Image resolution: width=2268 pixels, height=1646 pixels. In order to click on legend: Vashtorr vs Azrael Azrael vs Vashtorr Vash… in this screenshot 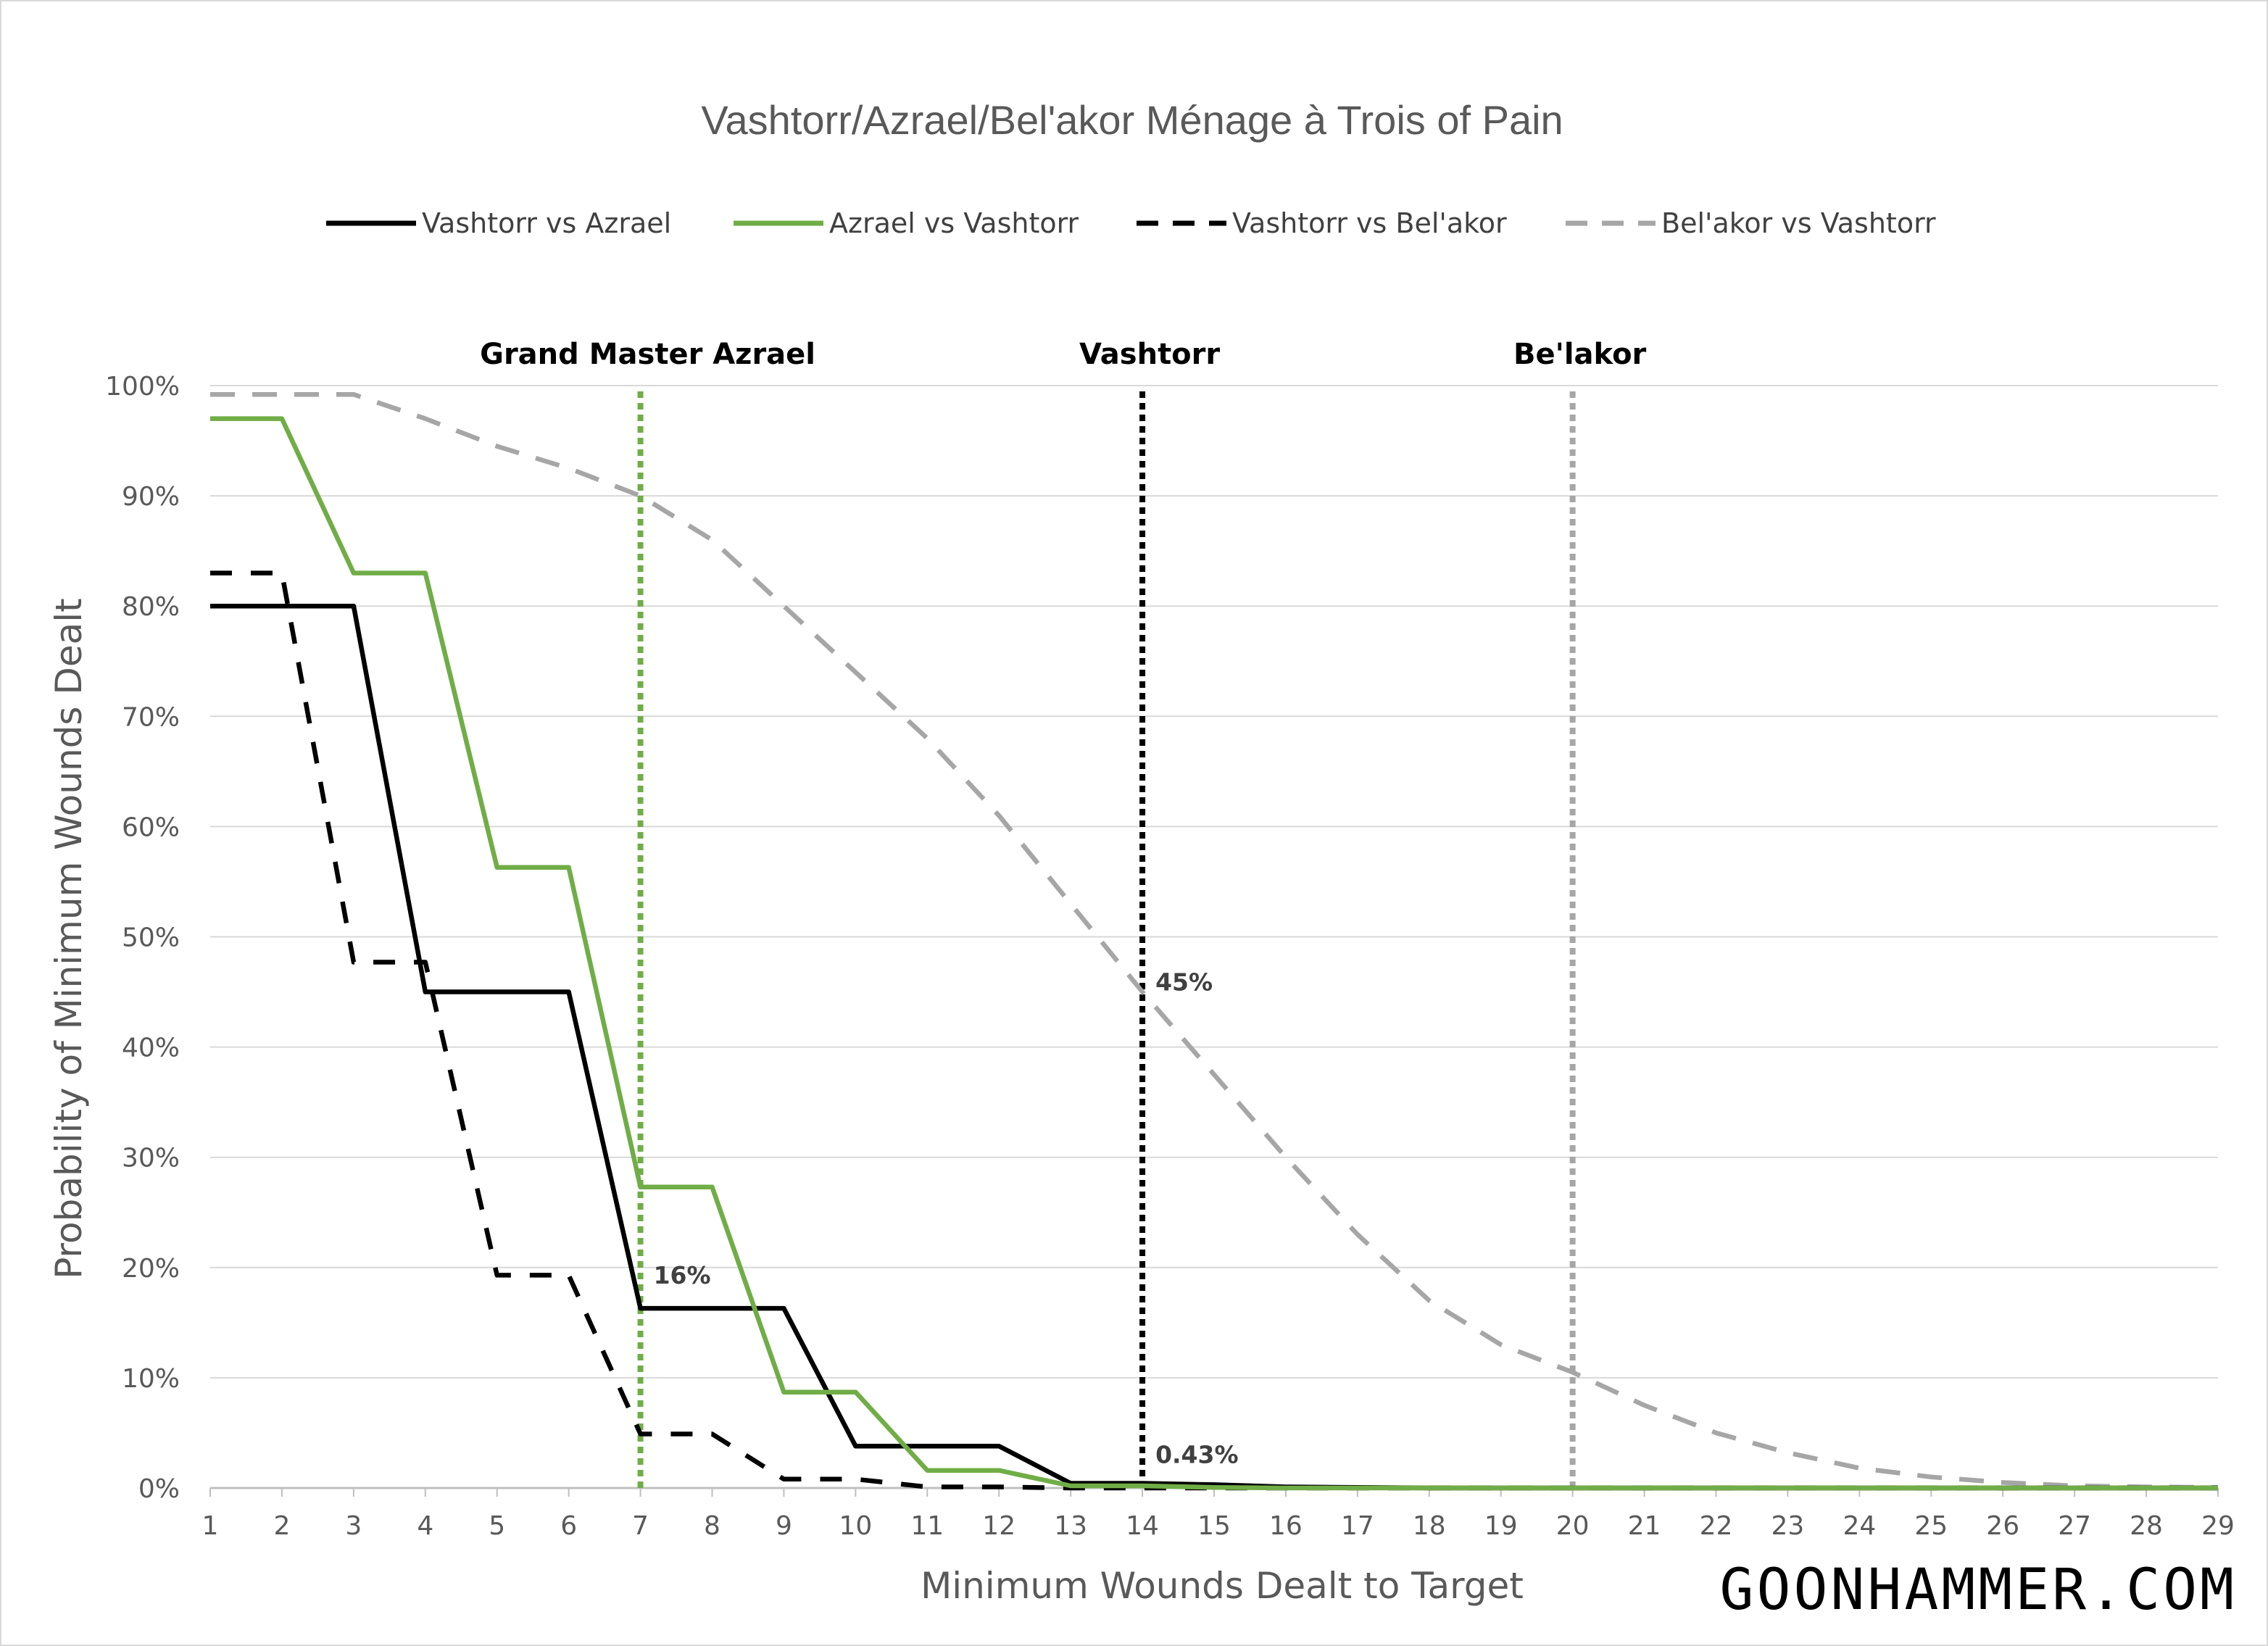, I will do `click(1131, 223)`.